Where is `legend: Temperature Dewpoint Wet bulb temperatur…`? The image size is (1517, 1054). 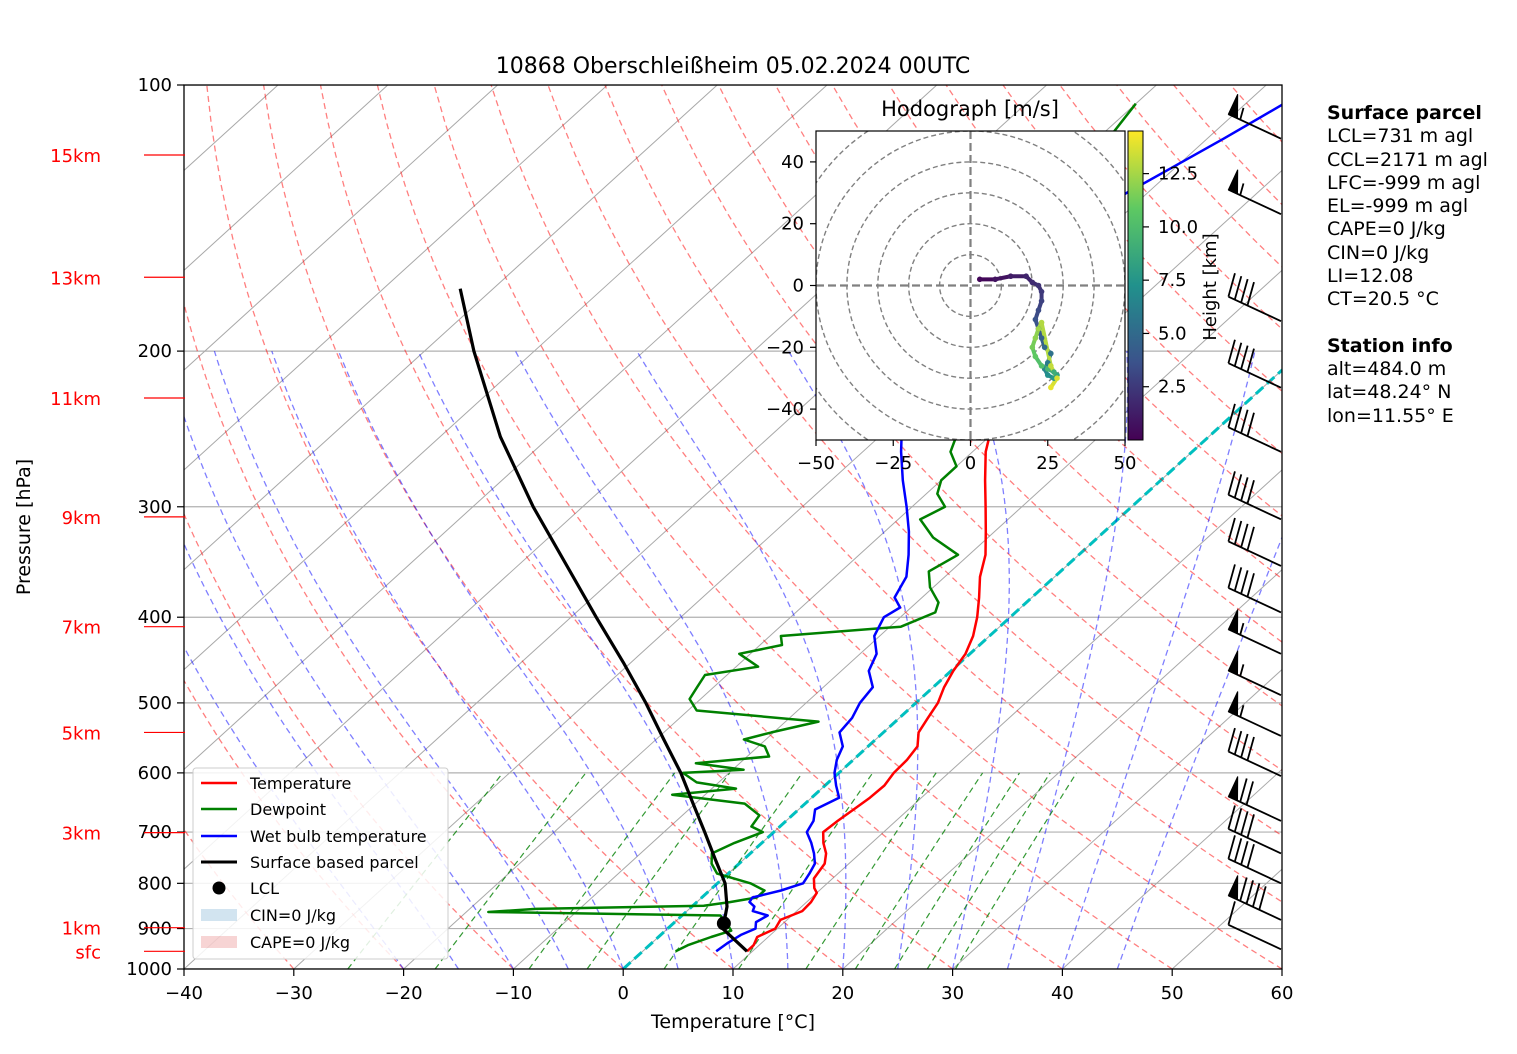
legend: Temperature Dewpoint Wet bulb temperatur… is located at coordinates (320, 863).